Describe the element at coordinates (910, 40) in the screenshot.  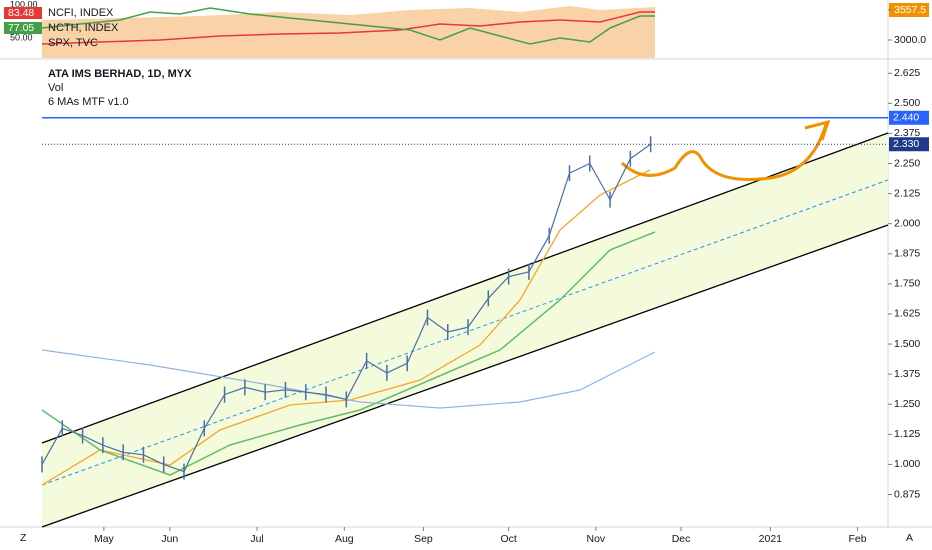
I see `top-tick-label: 3000.0` at that location.